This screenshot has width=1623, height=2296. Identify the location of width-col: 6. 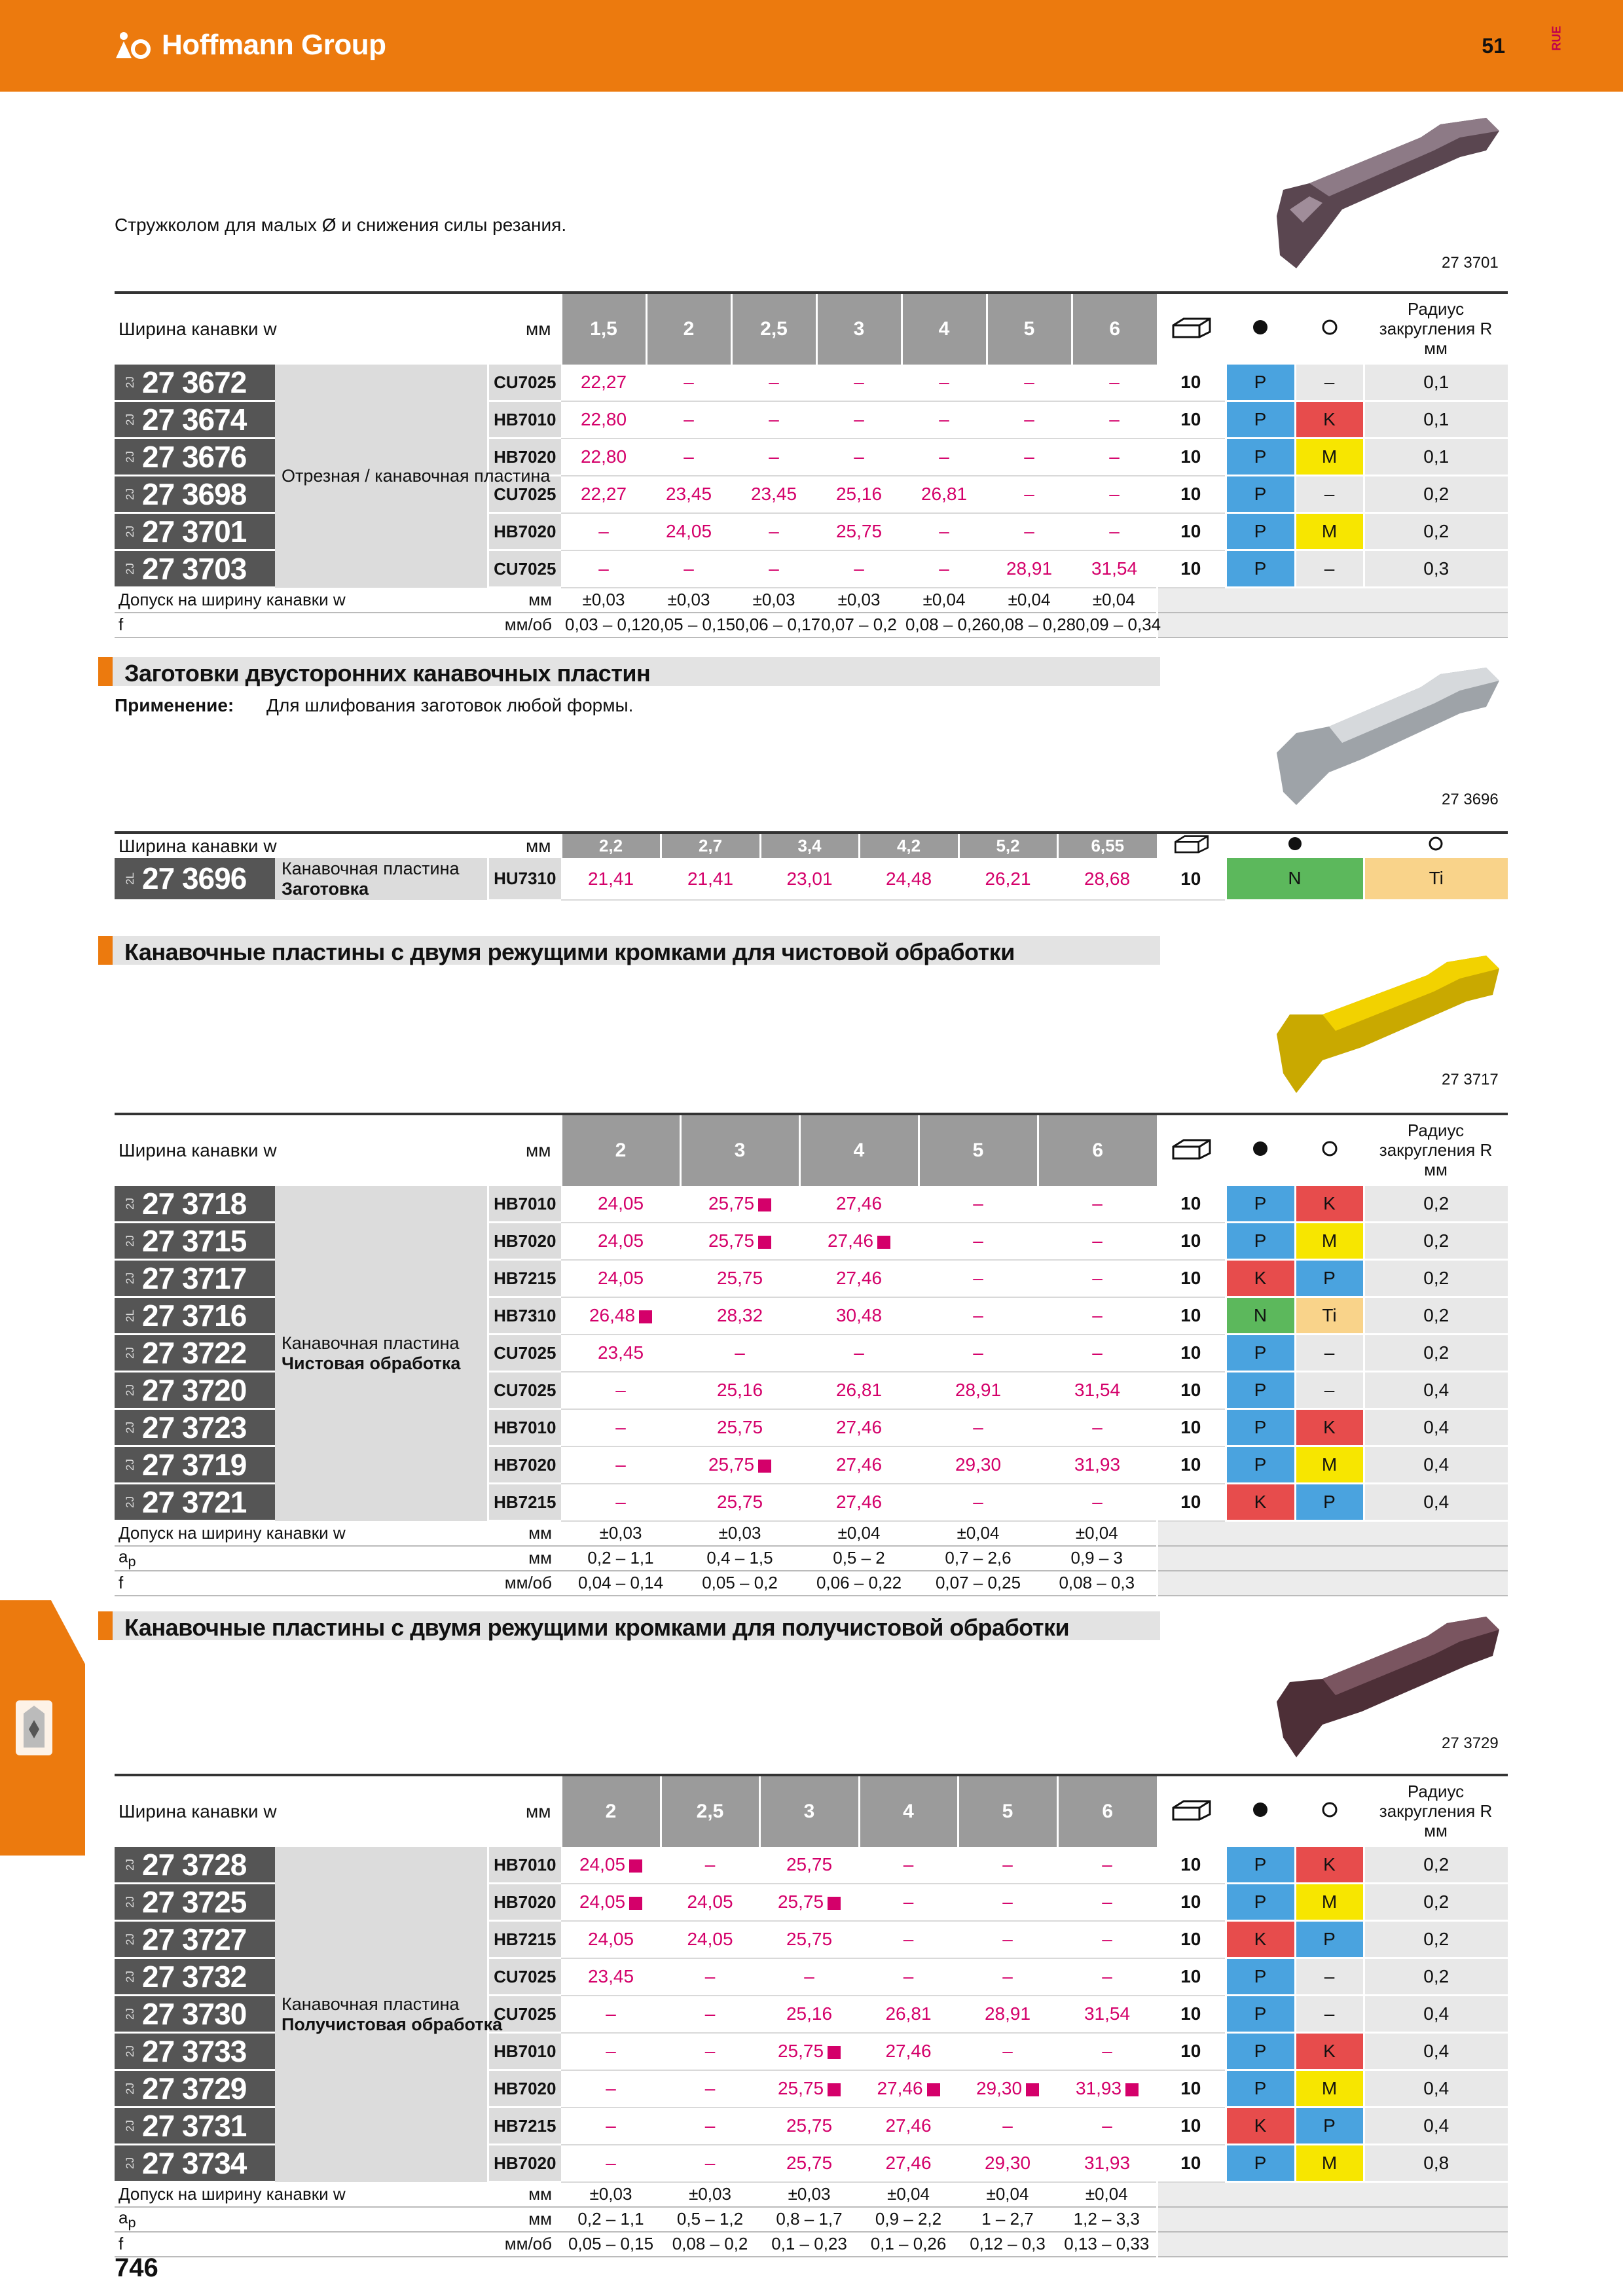
(1097, 1149).